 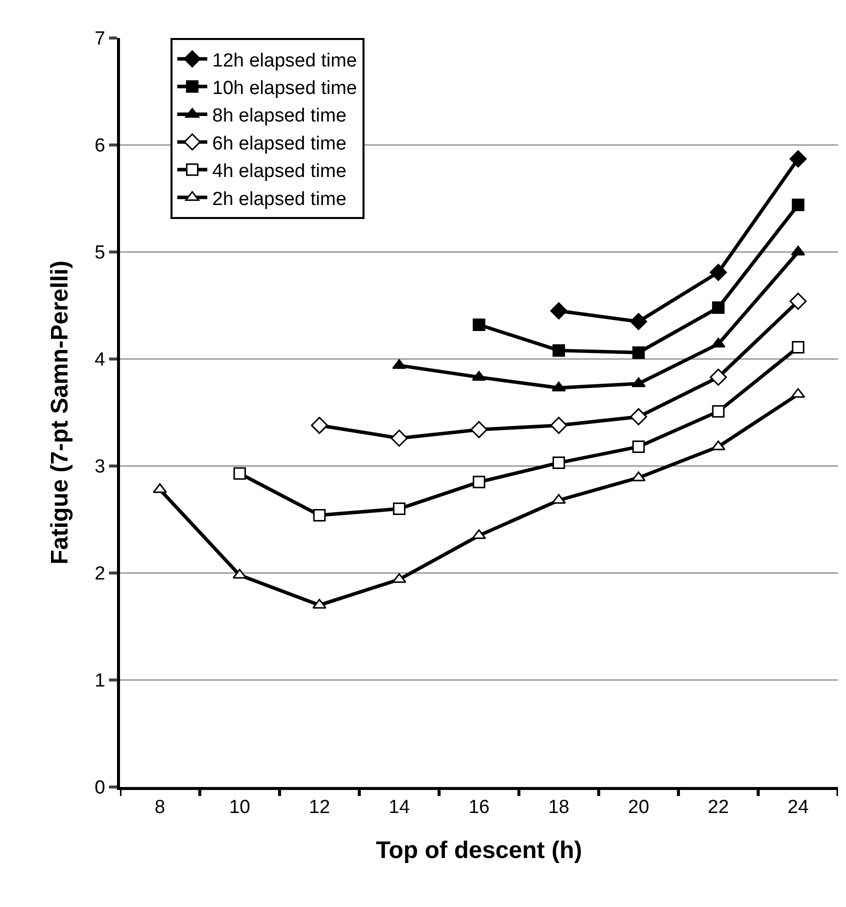 I want to click on legend-label: 10h elapsed time, so click(x=284, y=88).